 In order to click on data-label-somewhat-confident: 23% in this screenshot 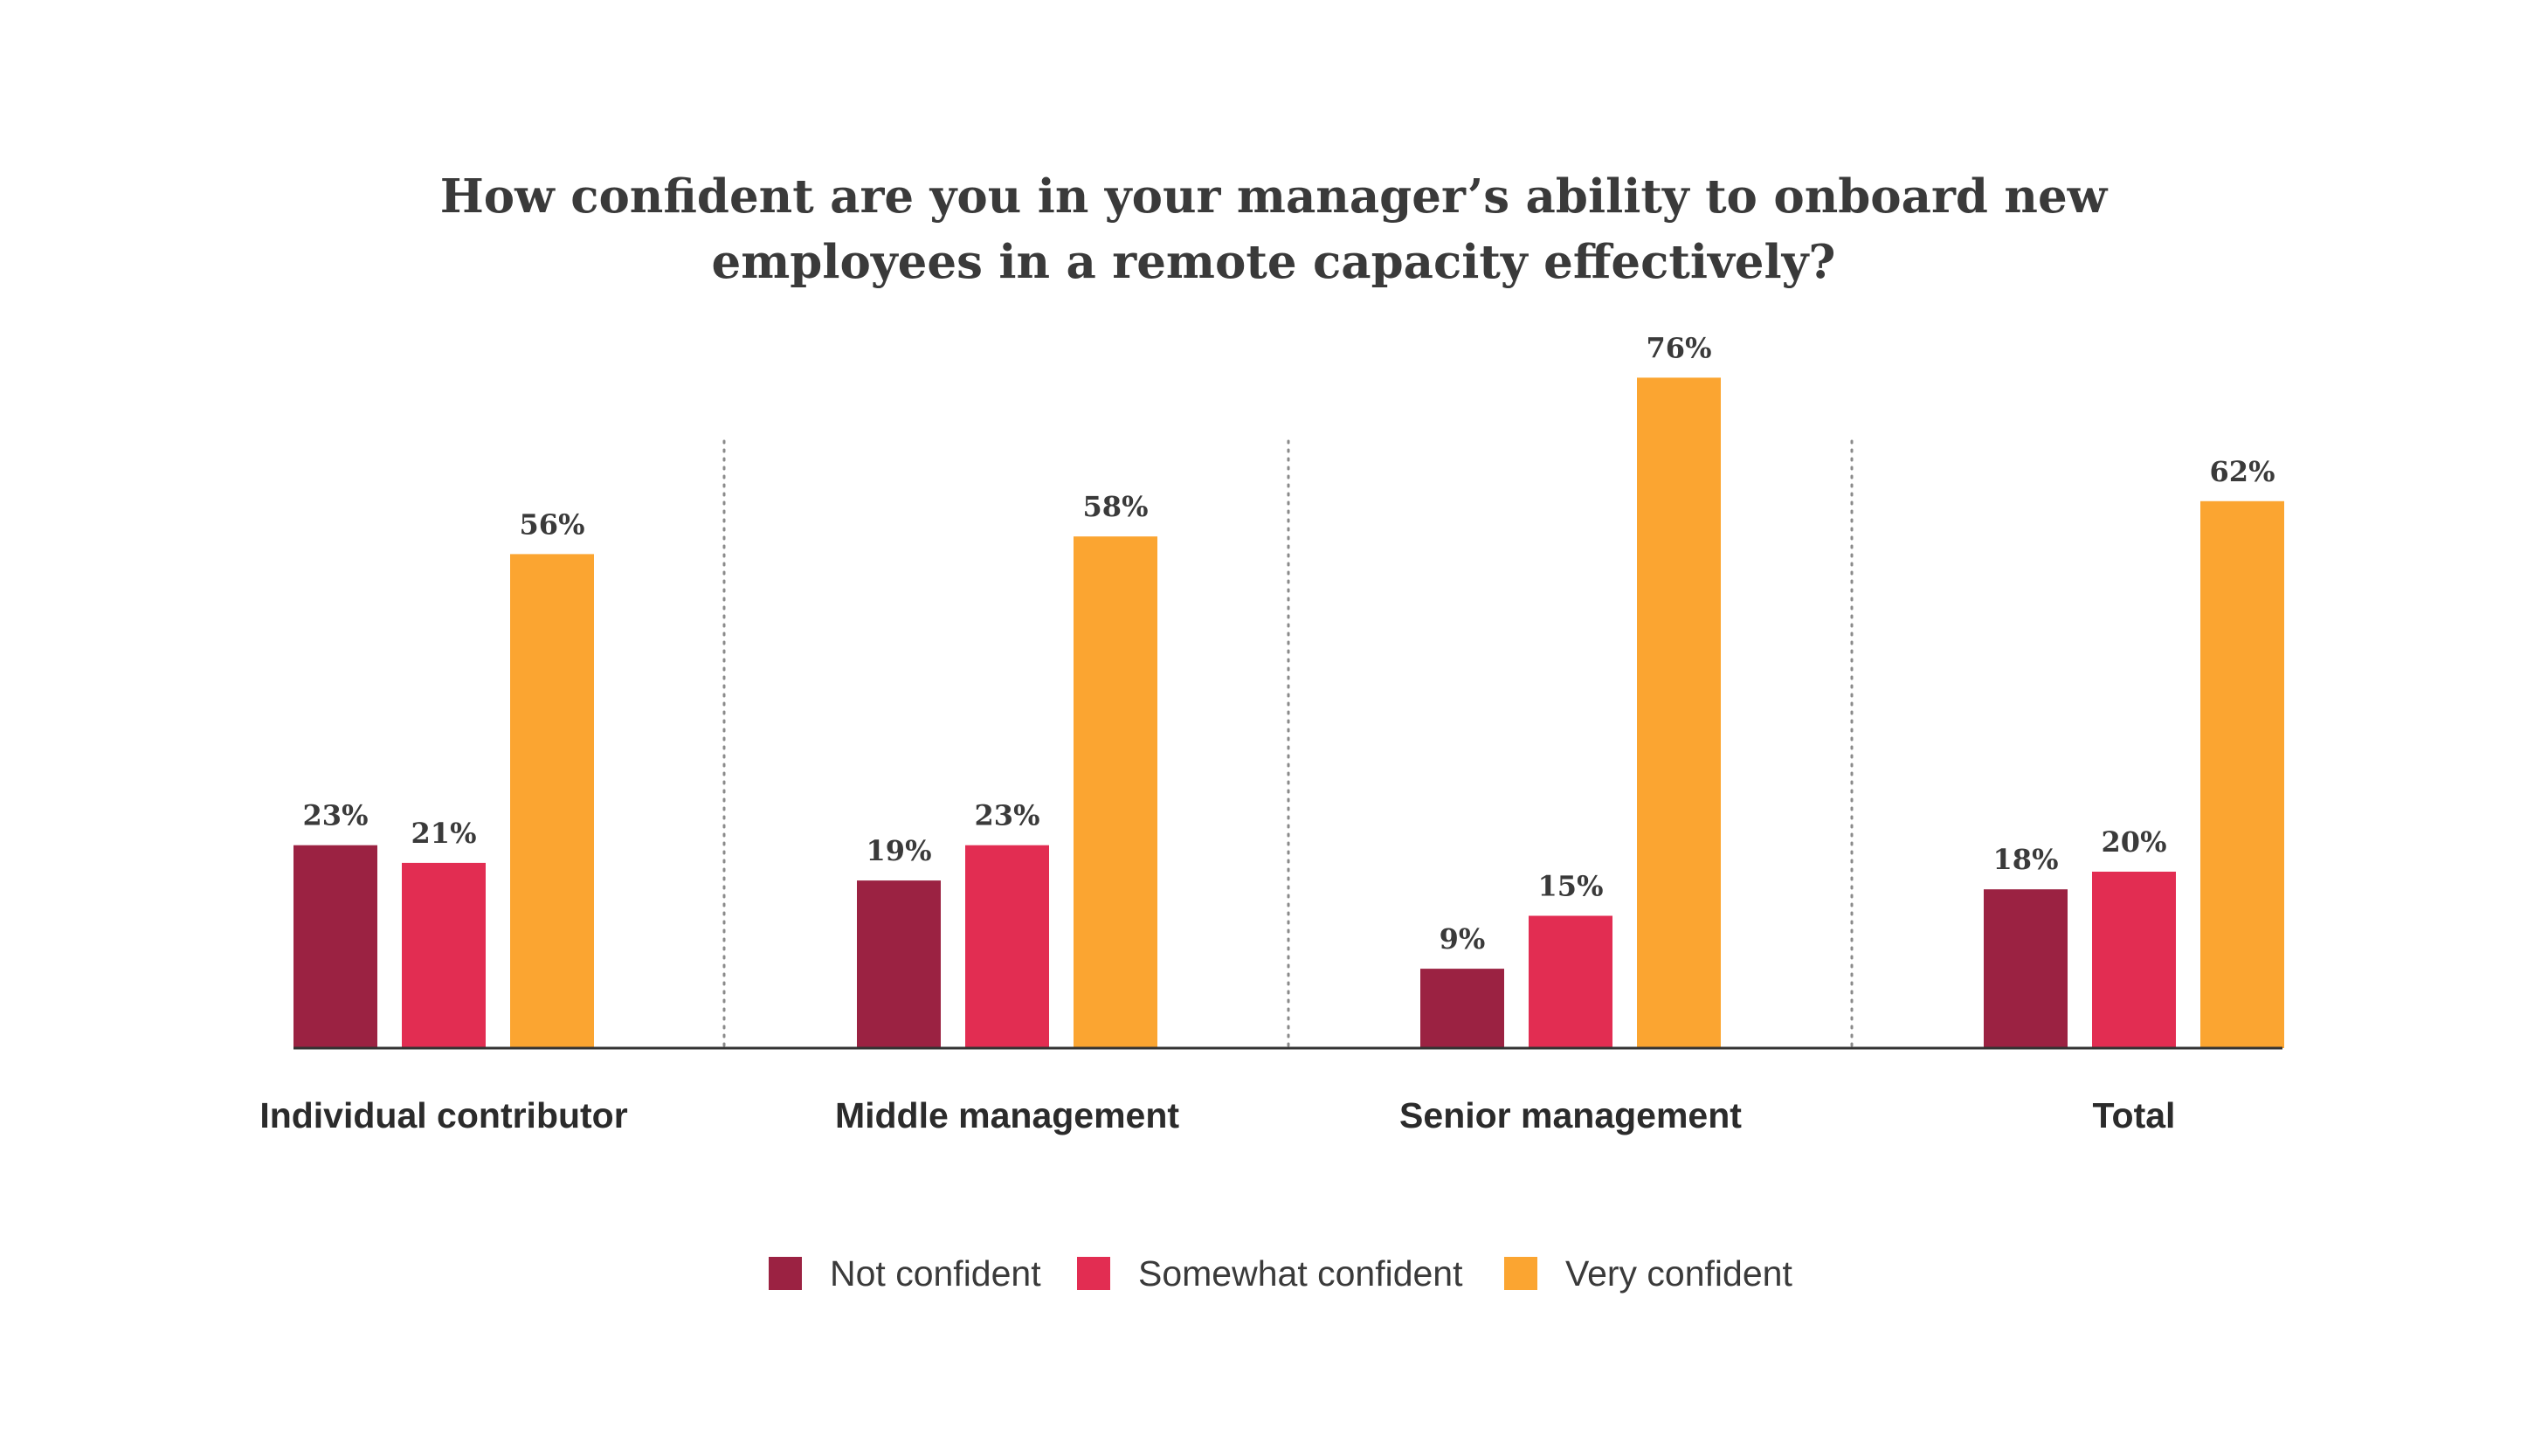, I will do `click(1008, 815)`.